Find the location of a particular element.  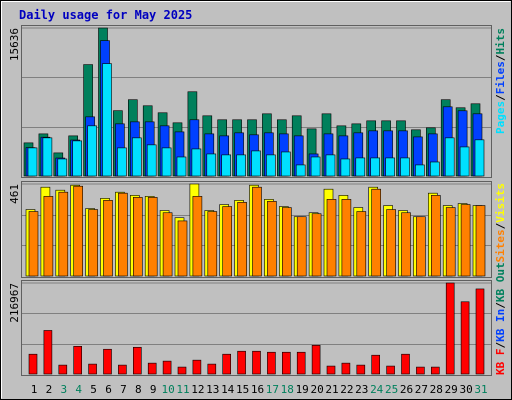

x-tick-label: 30 is located at coordinates (465, 389).